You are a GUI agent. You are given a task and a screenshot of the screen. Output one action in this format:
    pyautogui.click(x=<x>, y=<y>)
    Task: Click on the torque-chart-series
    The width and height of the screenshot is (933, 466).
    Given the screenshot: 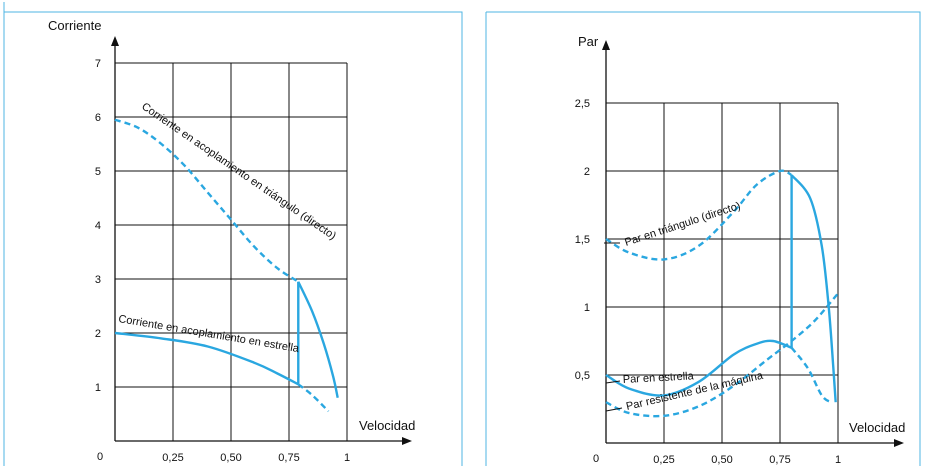 What is the action you would take?
    pyautogui.click(x=721, y=293)
    